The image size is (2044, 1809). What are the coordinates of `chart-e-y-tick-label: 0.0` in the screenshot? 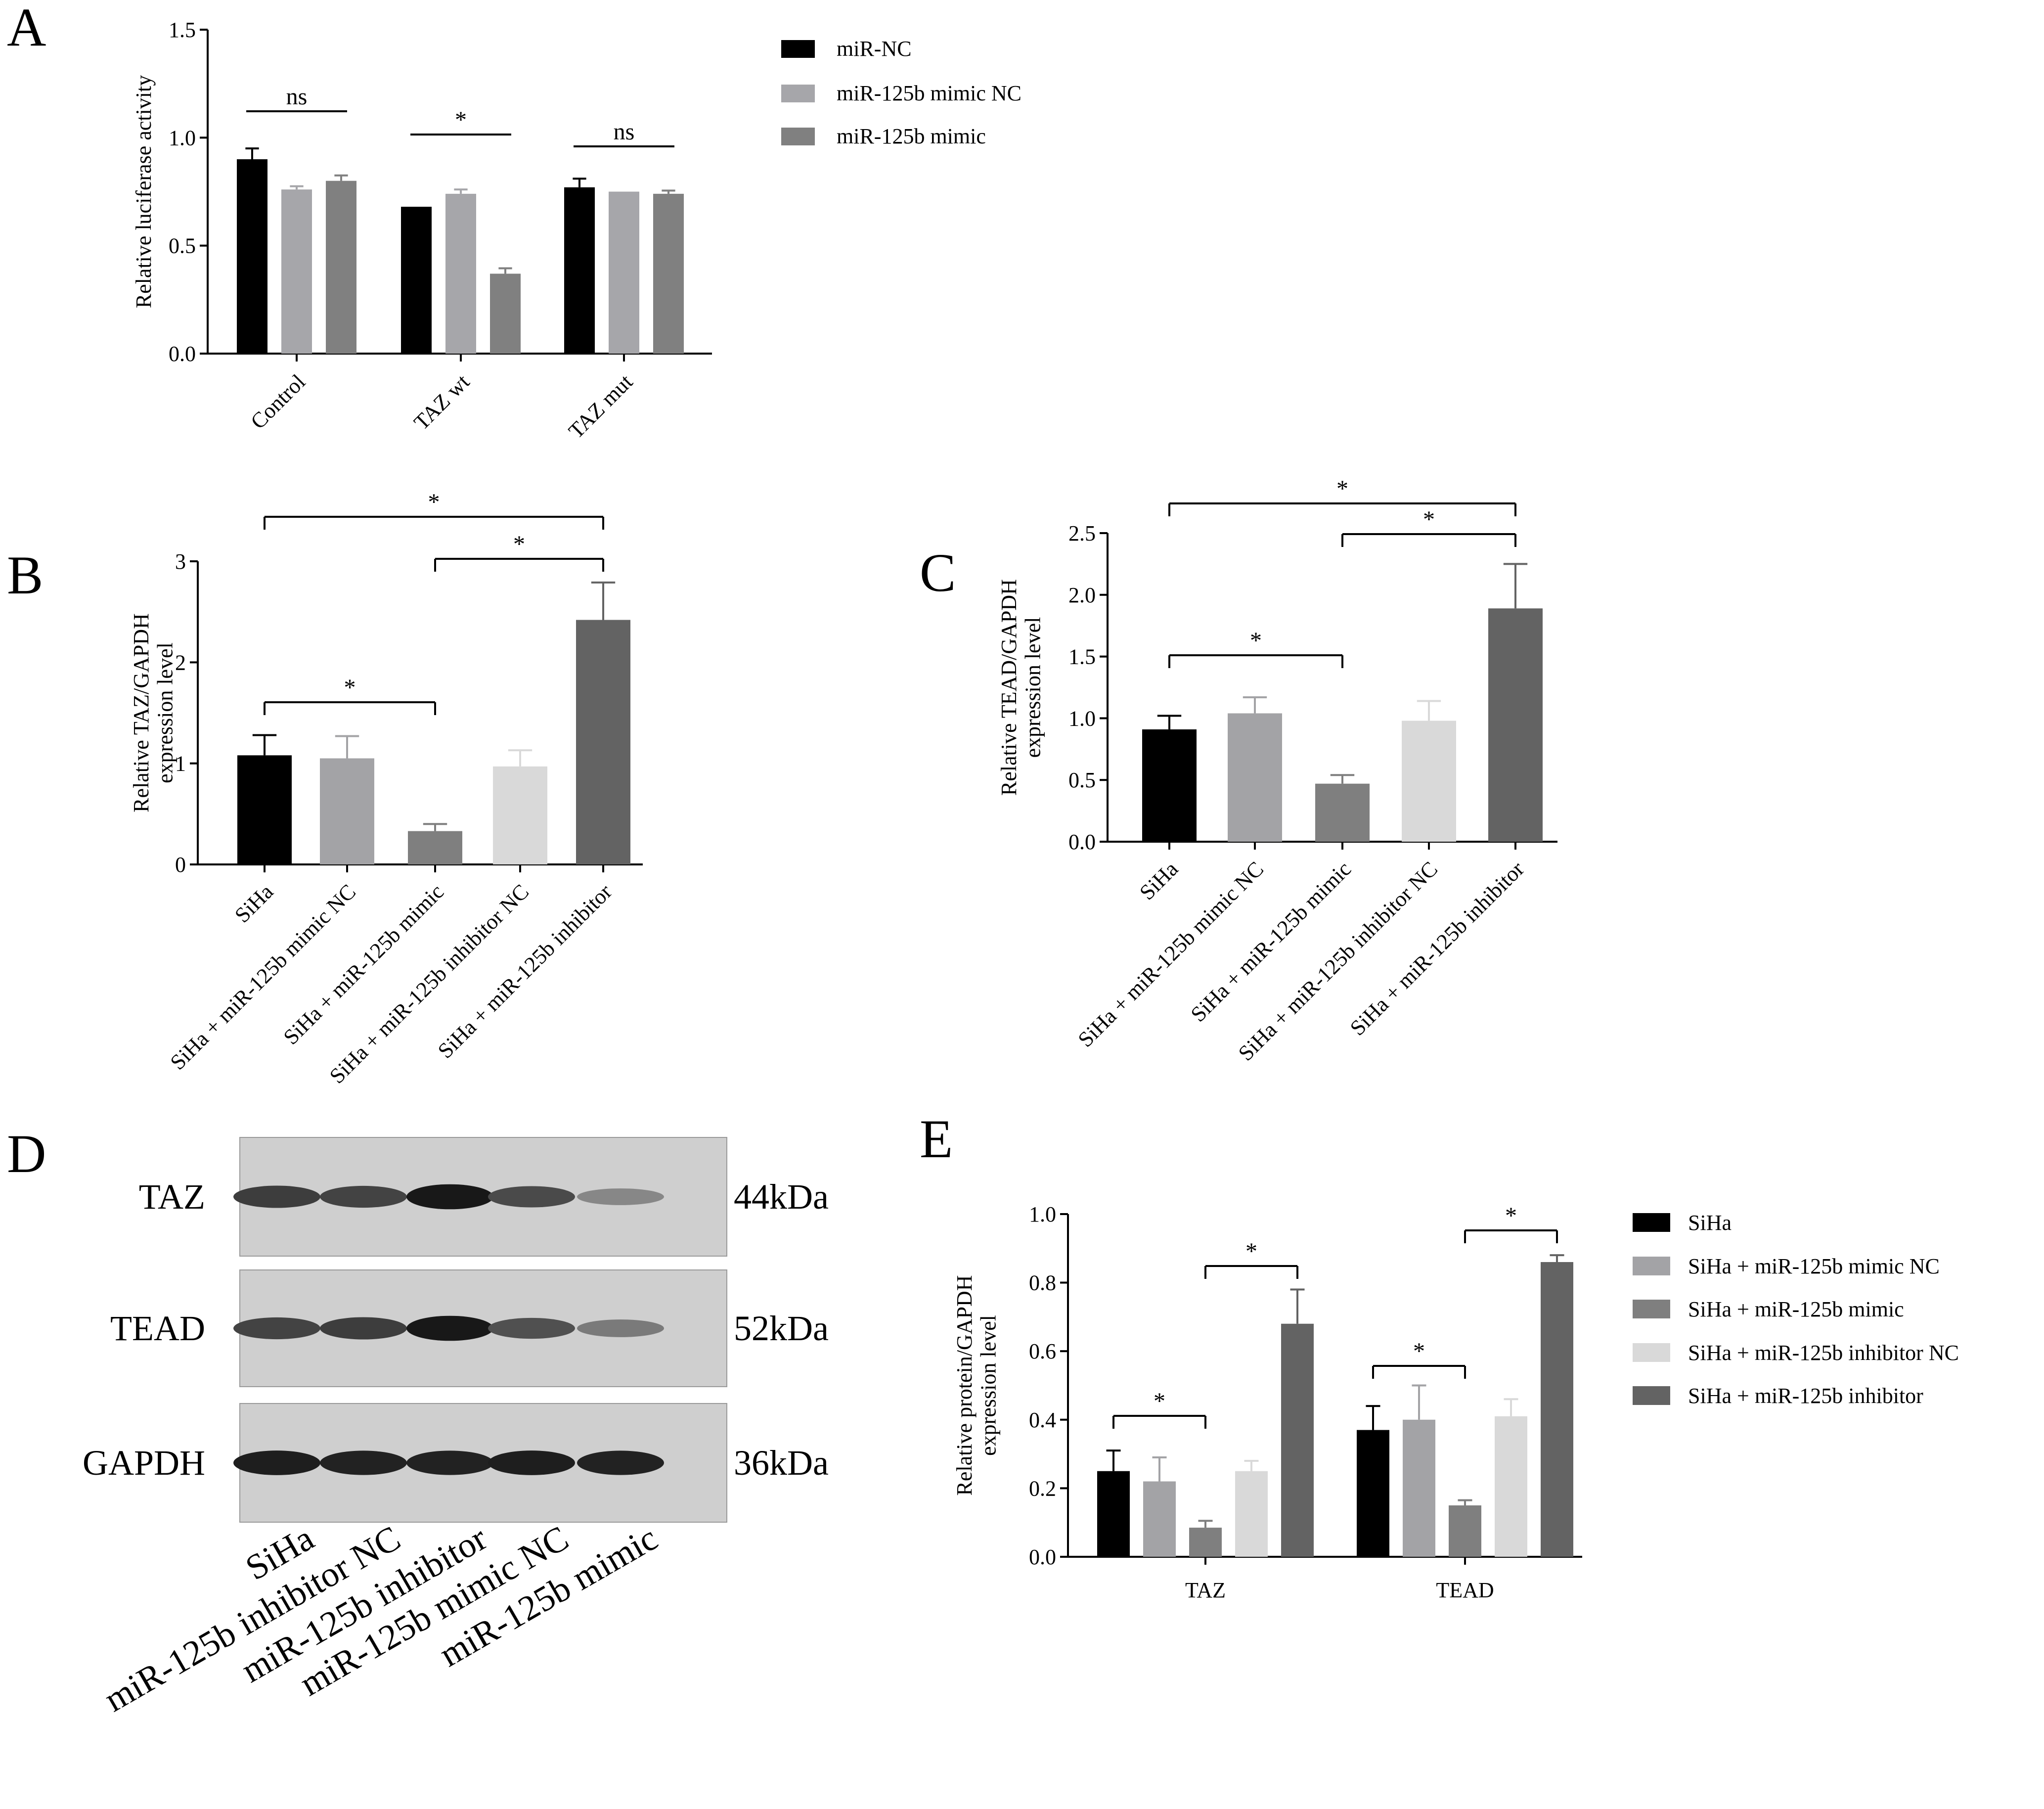 It's located at (1042, 1557).